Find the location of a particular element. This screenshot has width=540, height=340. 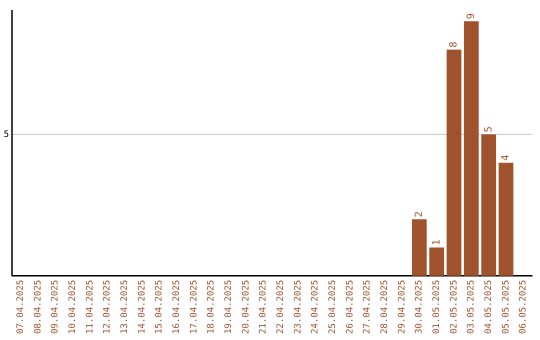

x-tick-label: 05.05.2025 is located at coordinates (506, 307).